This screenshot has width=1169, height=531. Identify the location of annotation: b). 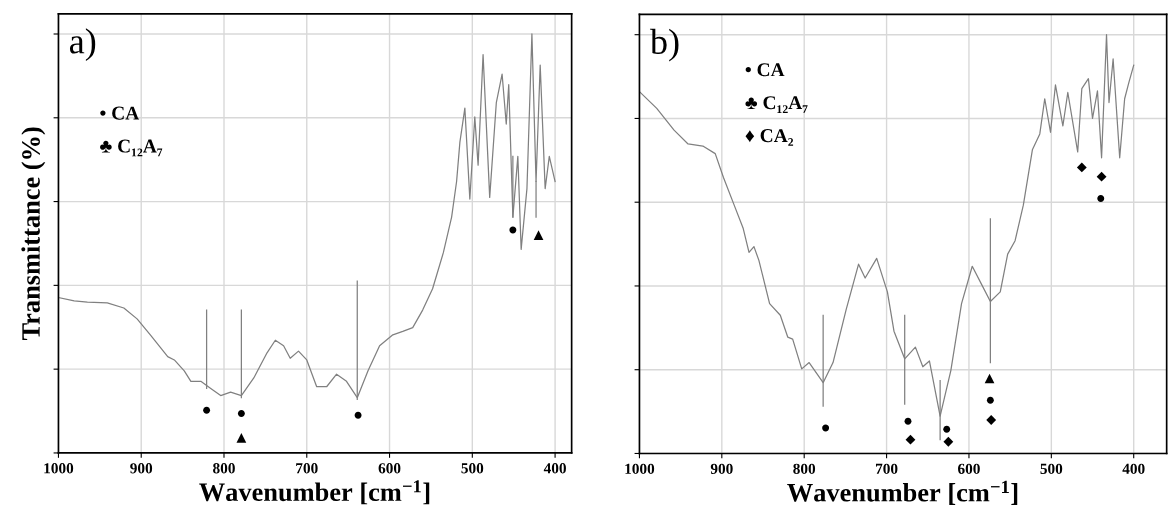
(664, 45).